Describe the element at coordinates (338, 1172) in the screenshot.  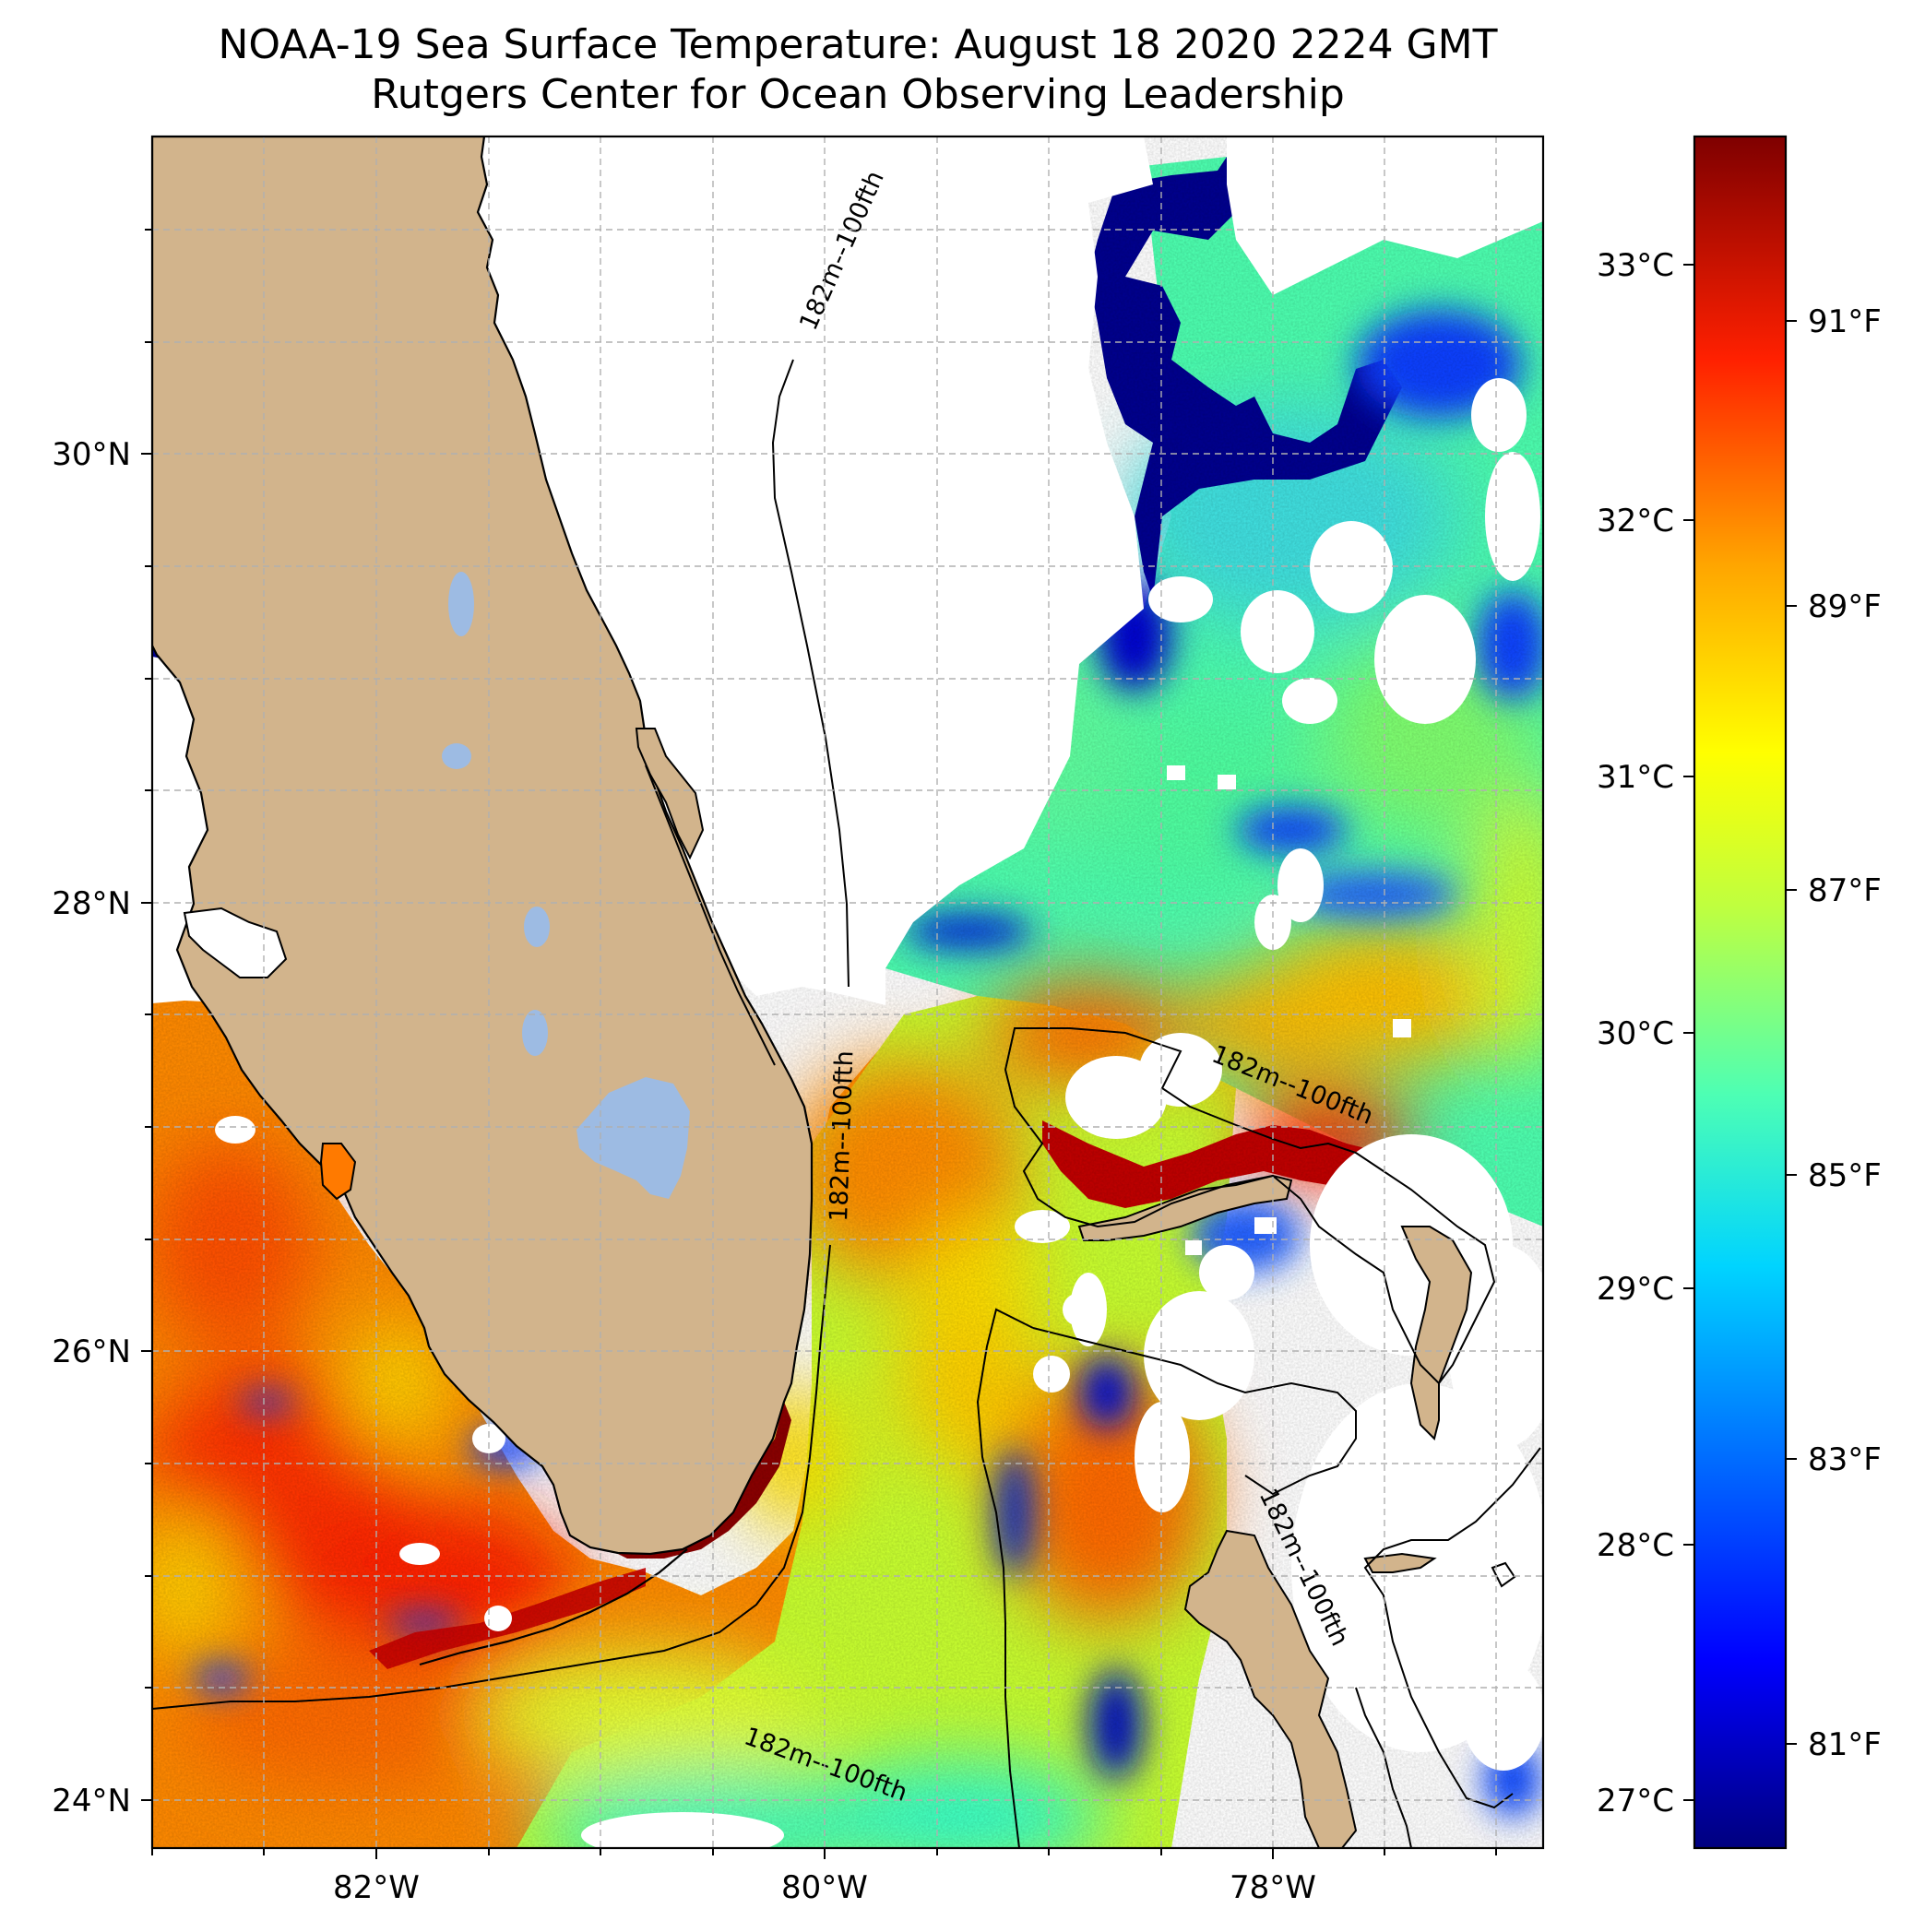
I see `charlotte-harbor` at that location.